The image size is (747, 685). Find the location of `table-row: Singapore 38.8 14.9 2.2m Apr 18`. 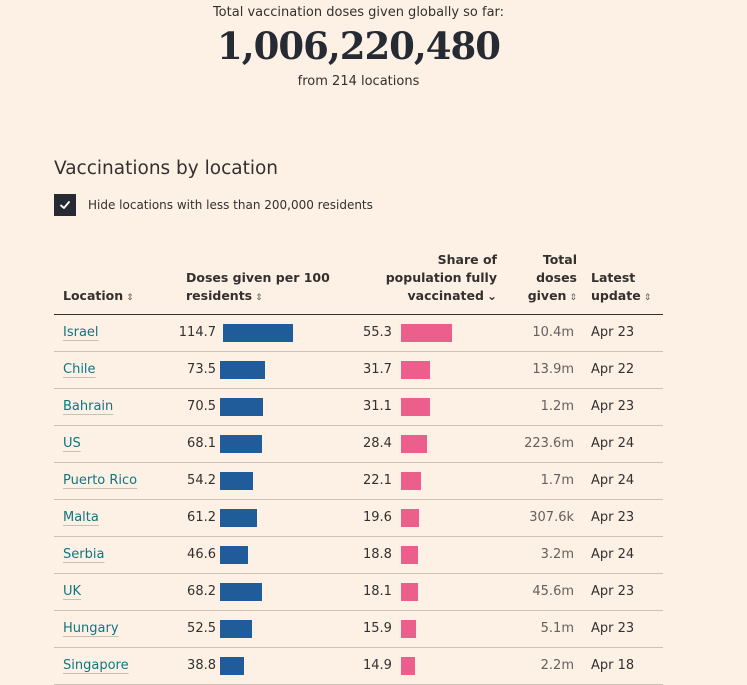

table-row: Singapore 38.8 14.9 2.2m Apr 18 is located at coordinates (358, 666).